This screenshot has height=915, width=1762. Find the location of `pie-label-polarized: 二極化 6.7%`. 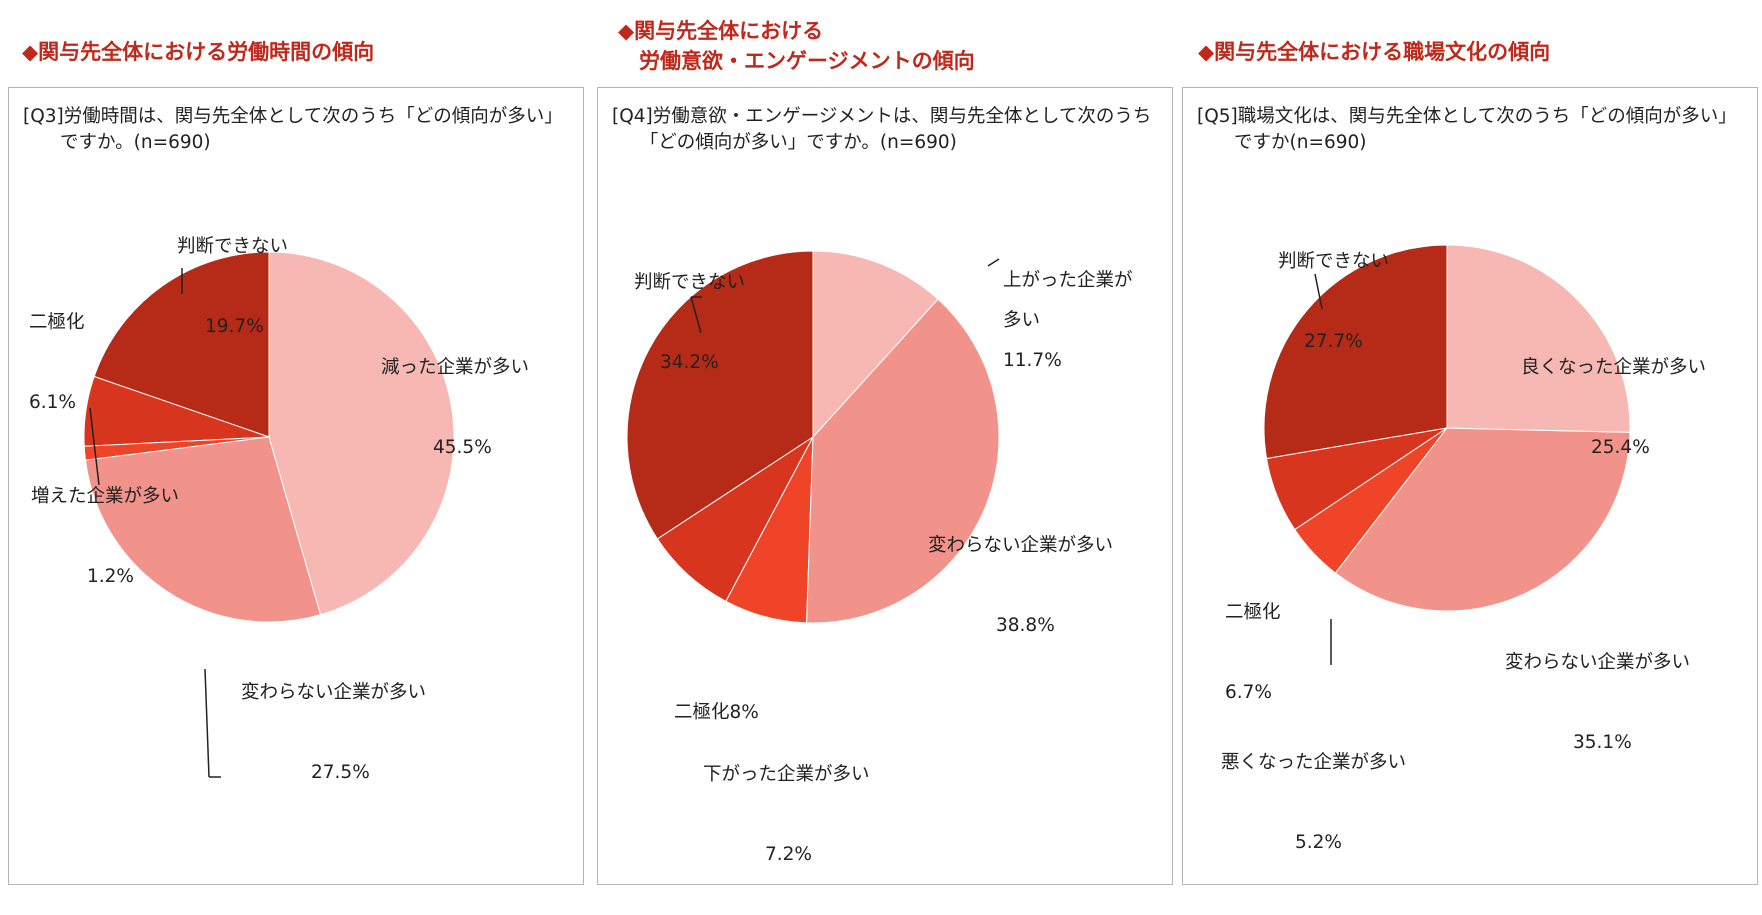

pie-label-polarized: 二極化 6.7% is located at coordinates (1253, 653).